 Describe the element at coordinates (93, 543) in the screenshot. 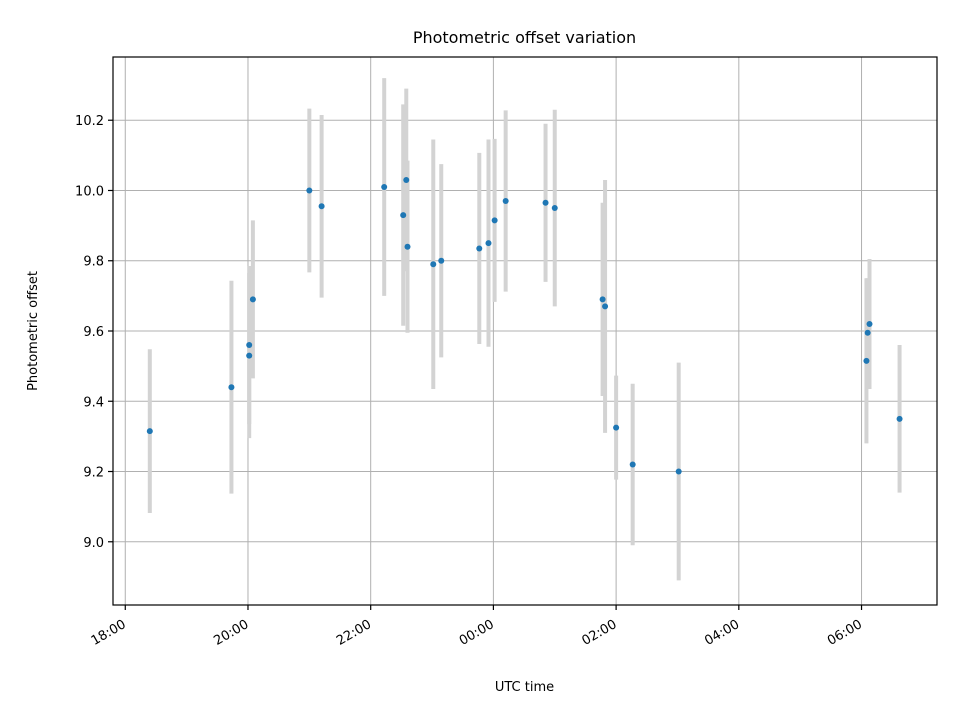

I see `y-tick-label: 9.0` at that location.